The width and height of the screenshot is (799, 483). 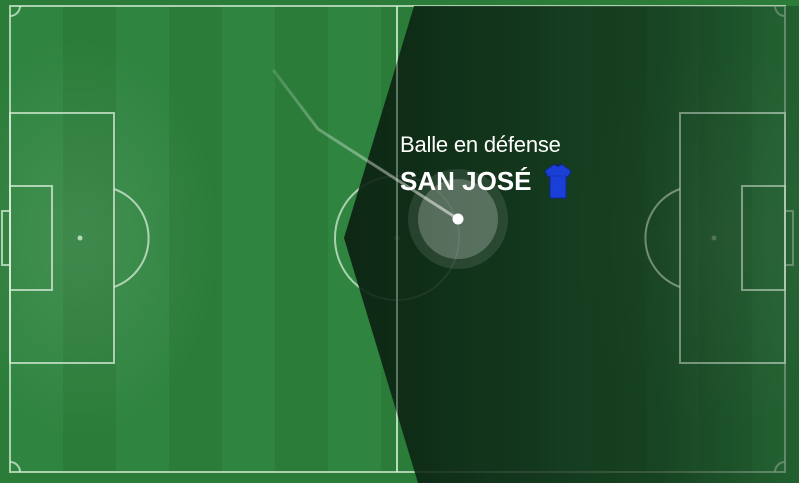 I want to click on ball-trail, so click(x=366, y=145).